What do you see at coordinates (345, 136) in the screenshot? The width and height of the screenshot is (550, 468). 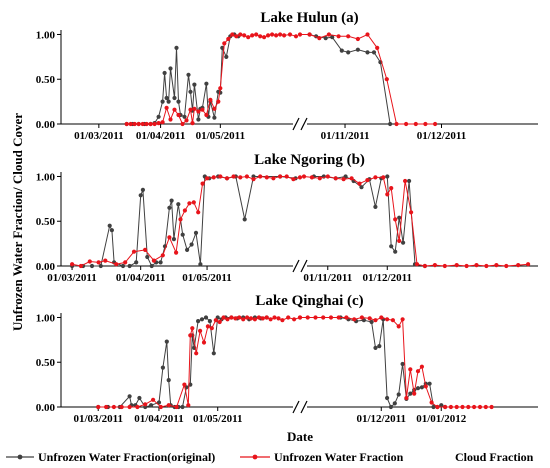 I see `x-tick-label-0-3: 01/11/2011` at bounding box center [345, 136].